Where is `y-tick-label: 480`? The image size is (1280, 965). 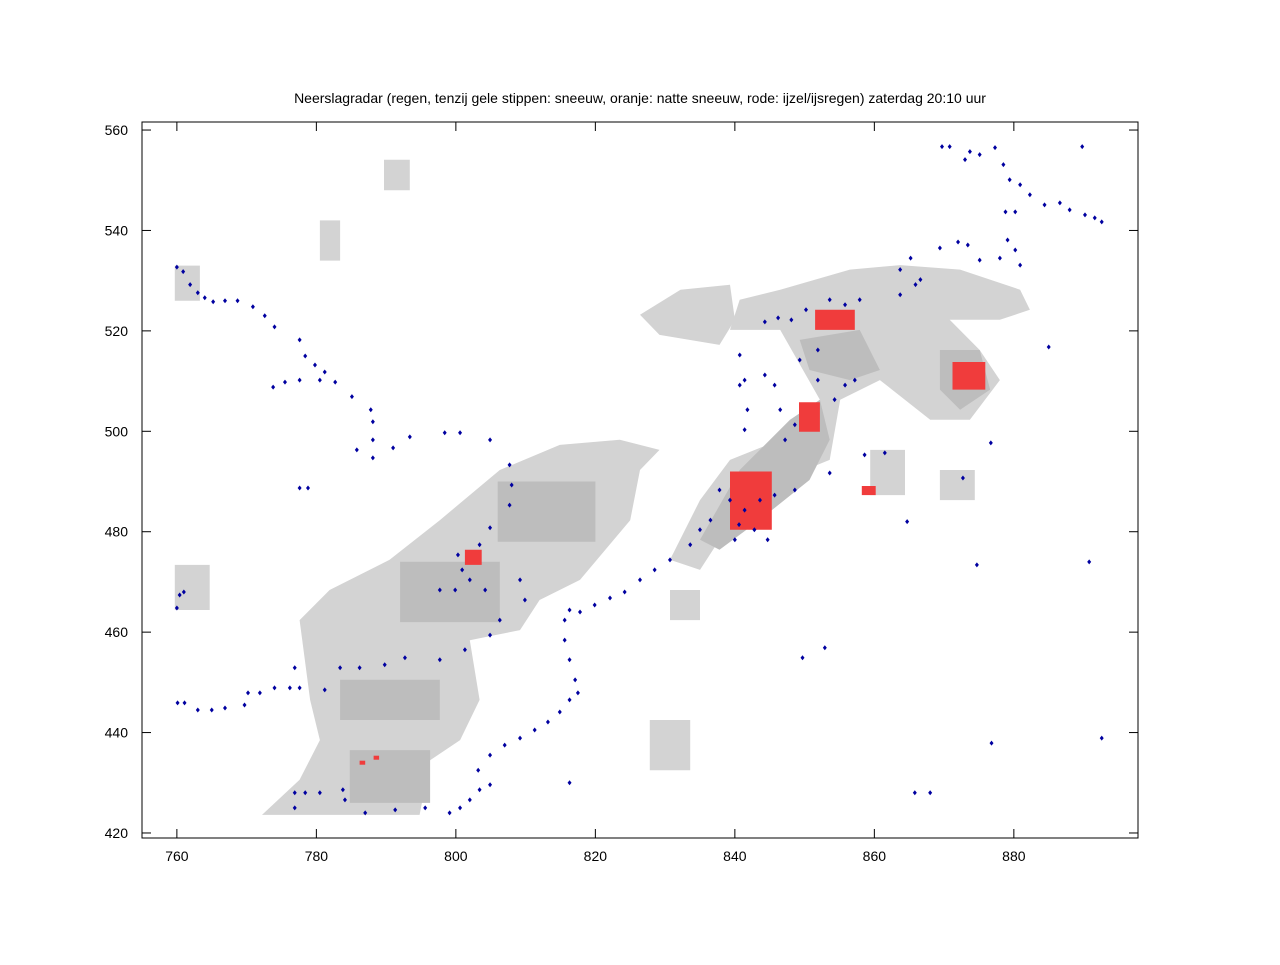
y-tick-label: 480 is located at coordinates (117, 532).